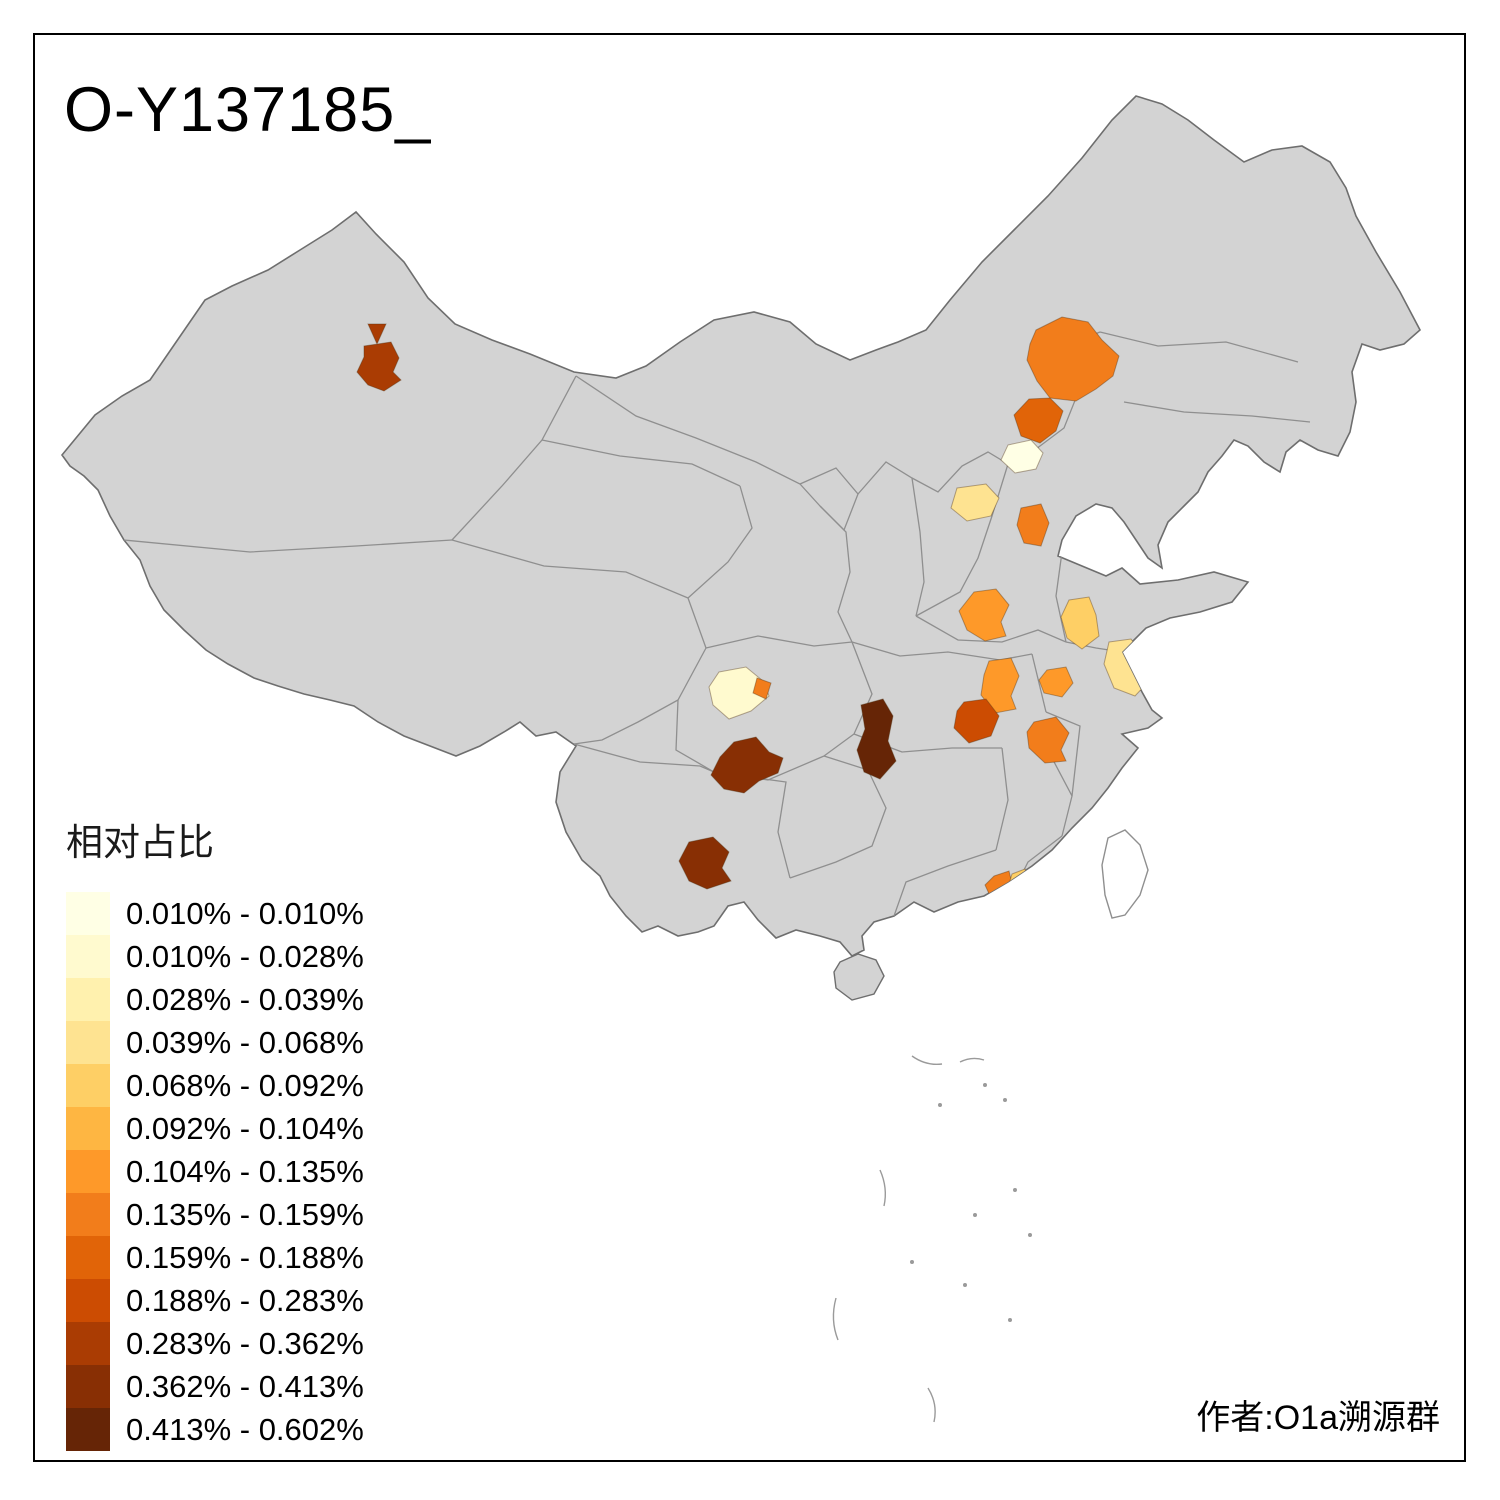 This screenshot has width=1500, height=1500. What do you see at coordinates (1038, 420) in the screenshot?
I see `region-chifeng-prefecture` at bounding box center [1038, 420].